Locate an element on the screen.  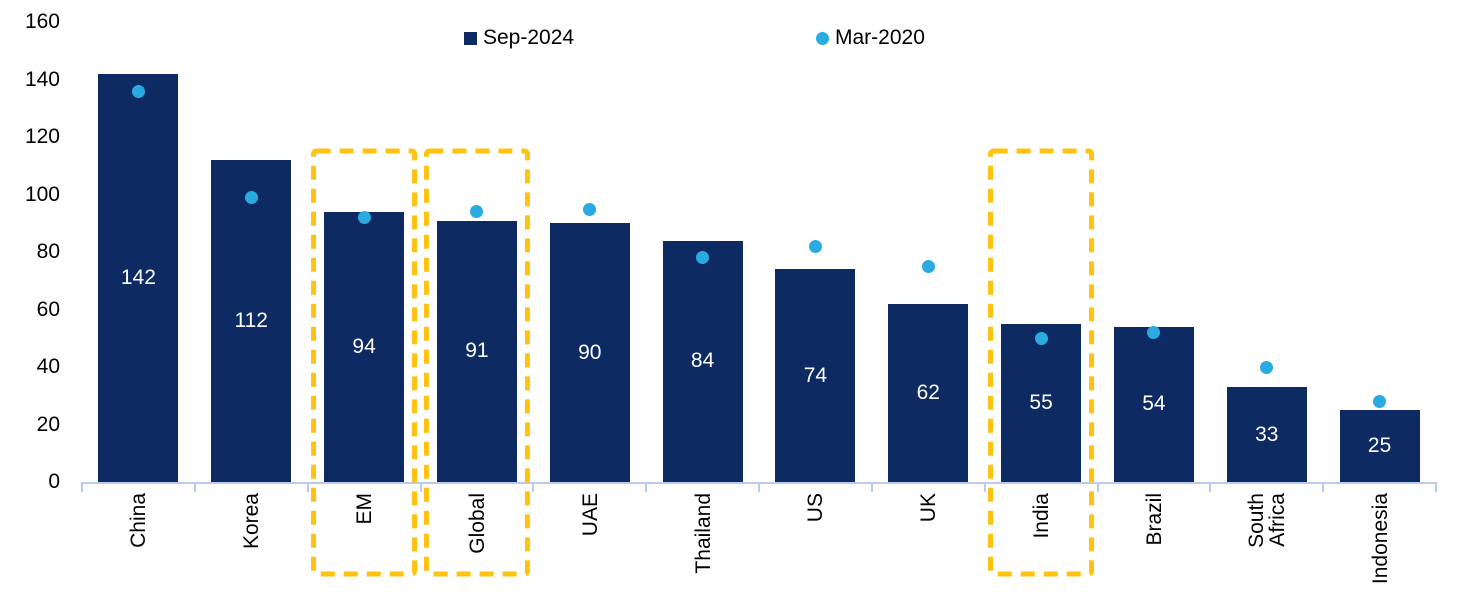
x-axis-category-label: South Africa is located at coordinates (1266, 551).